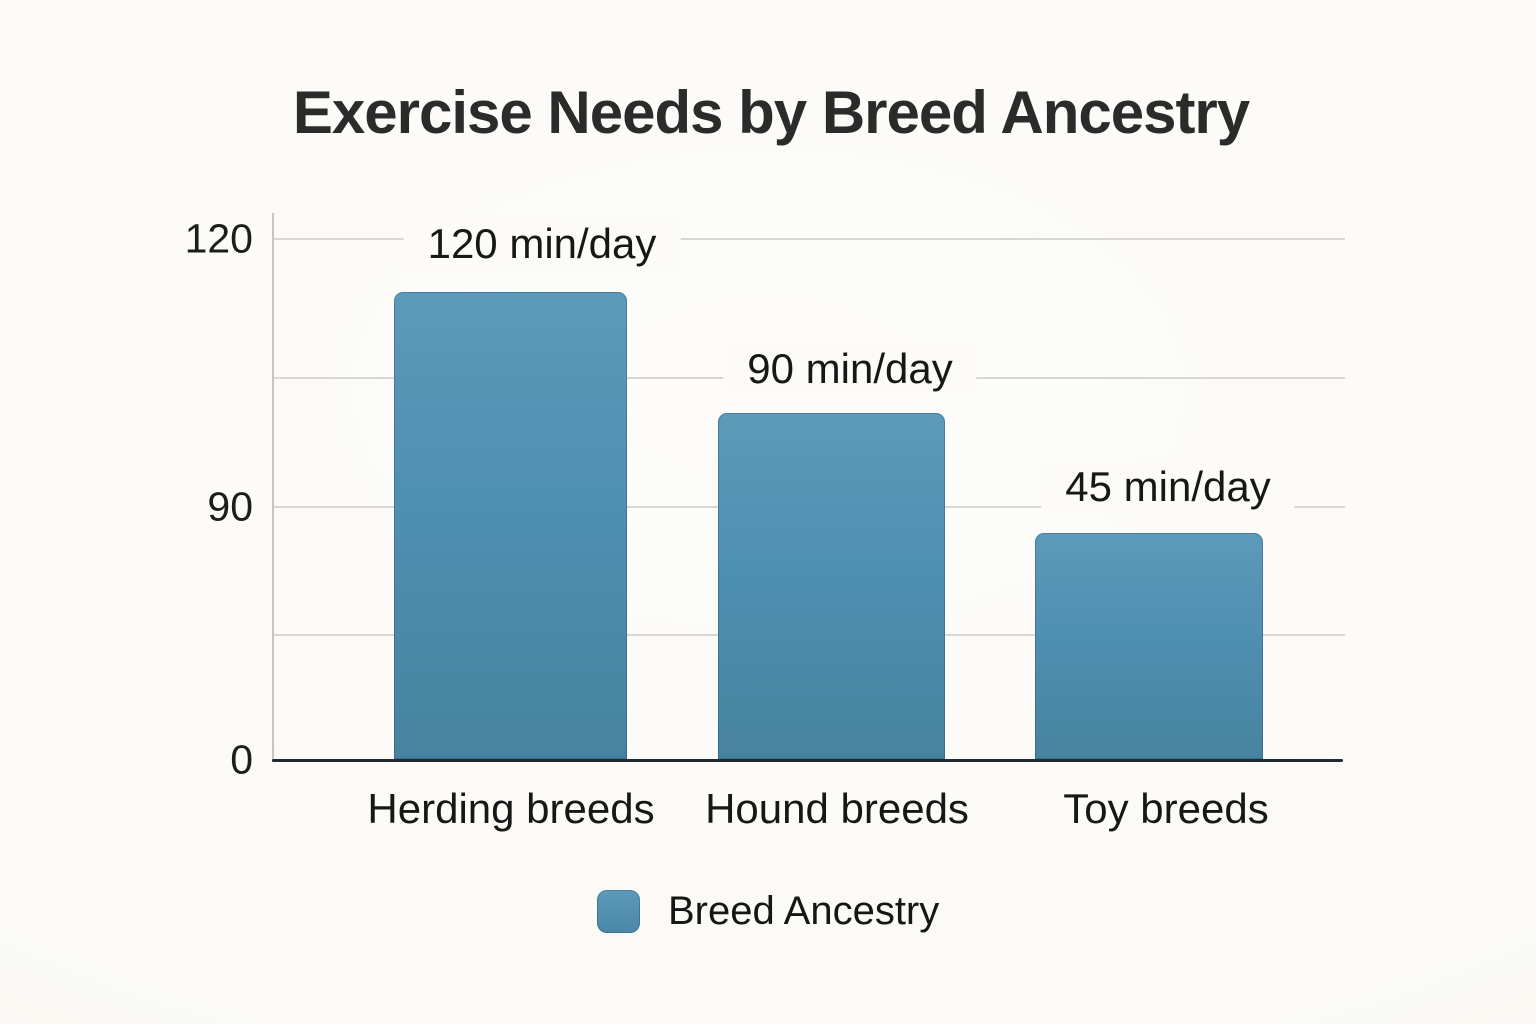 This screenshot has width=1536, height=1024. What do you see at coordinates (850, 369) in the screenshot?
I see `bar-value-label: 90 min/day` at bounding box center [850, 369].